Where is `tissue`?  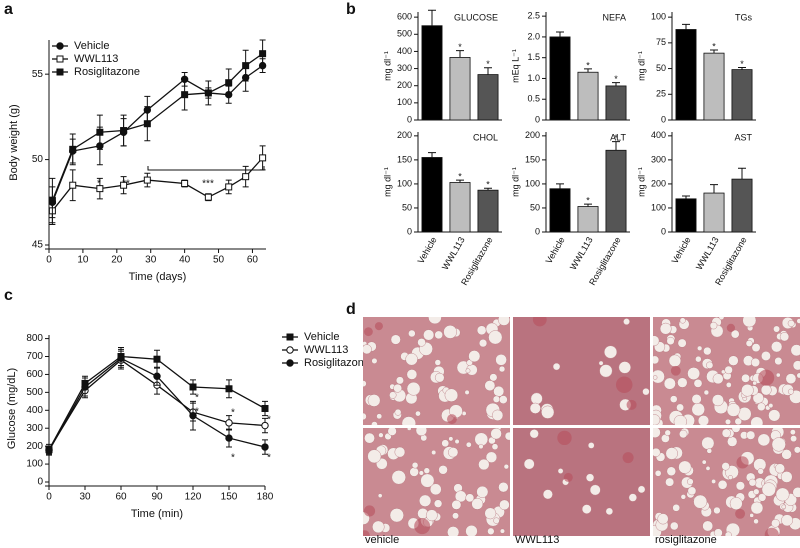 tissue is located at coordinates (581, 482).